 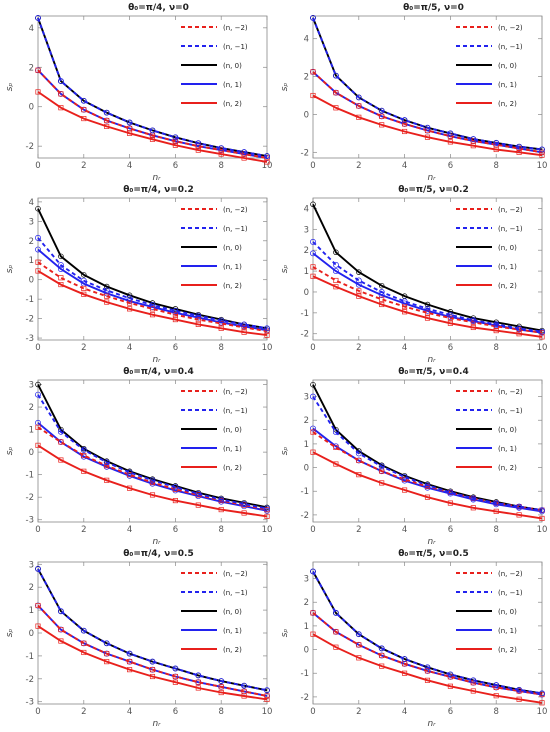 What do you see at coordinates (433, 554) in the screenshot?
I see `chart-title: θ₀=π/5, ν=0.5` at bounding box center [433, 554].